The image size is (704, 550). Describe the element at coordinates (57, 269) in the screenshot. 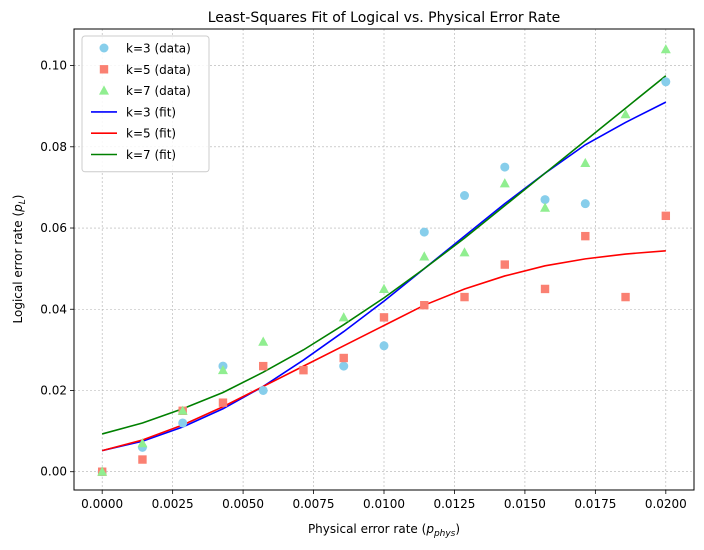

I see `y-axis-ticks: 0.00 0.02 0.04 0.06 0.08 0.10` at that location.